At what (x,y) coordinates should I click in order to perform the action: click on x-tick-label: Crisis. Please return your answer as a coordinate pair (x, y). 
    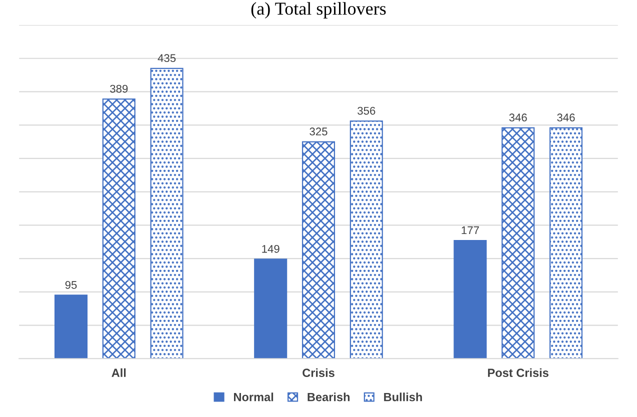
    Looking at the image, I should click on (318, 373).